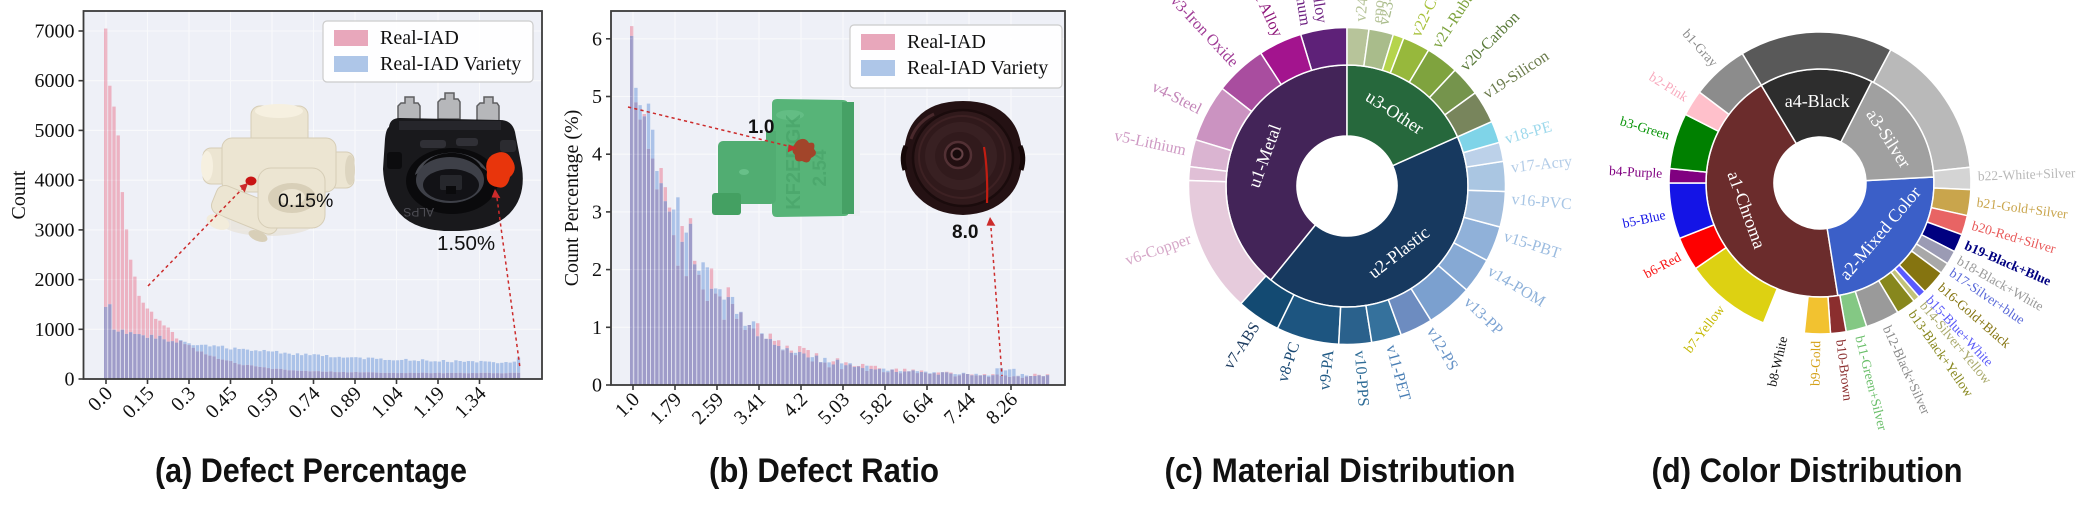  Describe the element at coordinates (1636, 172) in the screenshot. I see `svg-text: b4-Purple` at that location.